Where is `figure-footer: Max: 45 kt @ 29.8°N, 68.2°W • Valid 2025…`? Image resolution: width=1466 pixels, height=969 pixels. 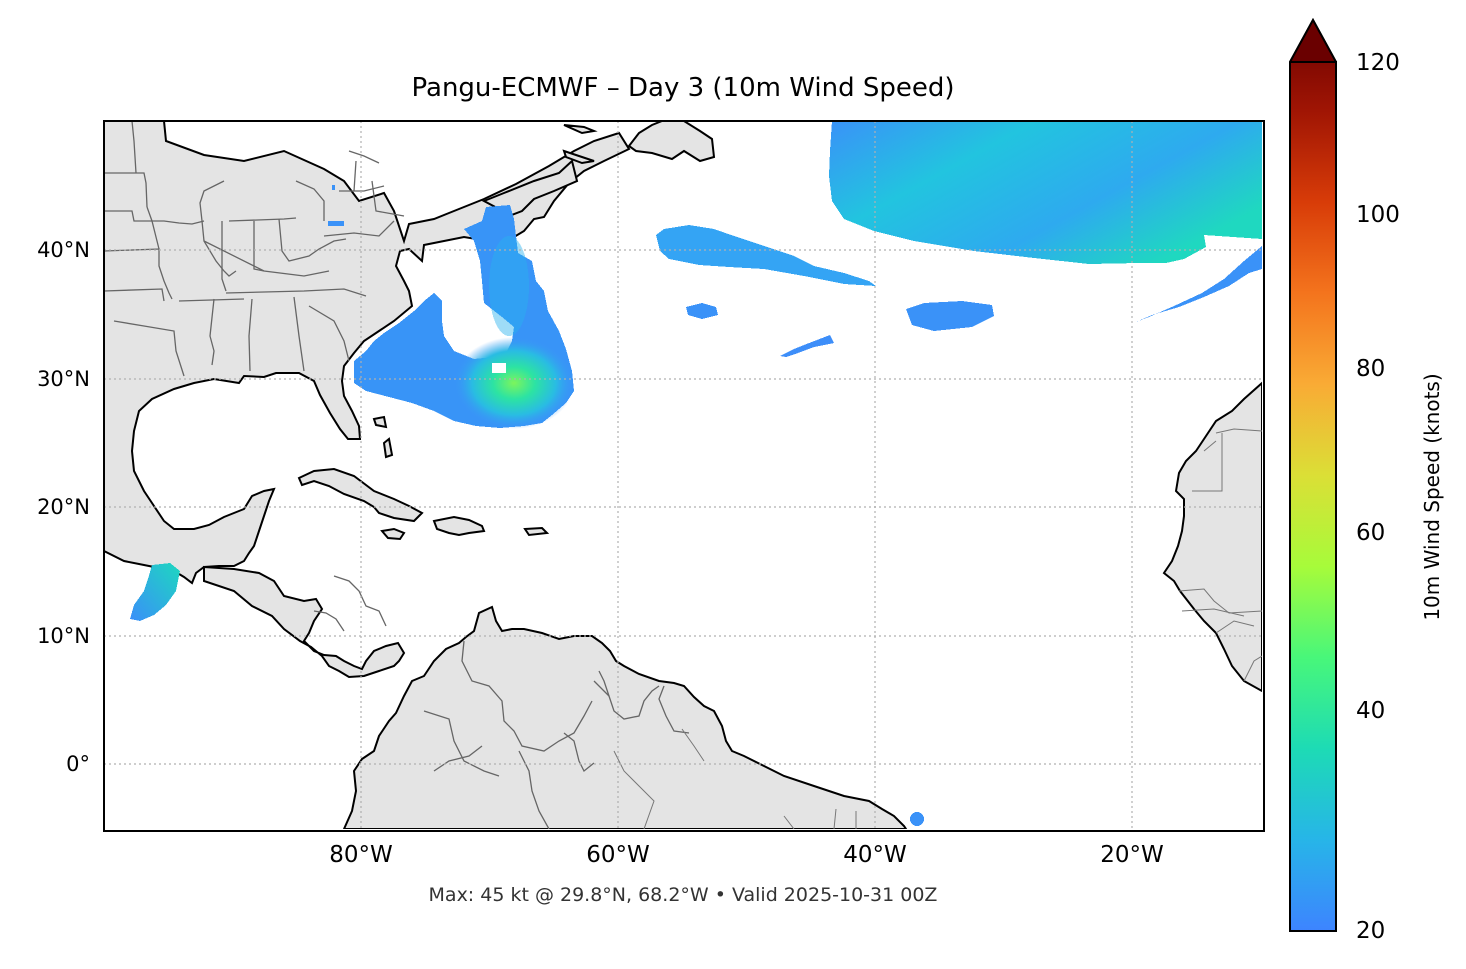 figure-footer: Max: 45 kt @ 29.8°N, 68.2°W • Valid 2025… is located at coordinates (683, 895).